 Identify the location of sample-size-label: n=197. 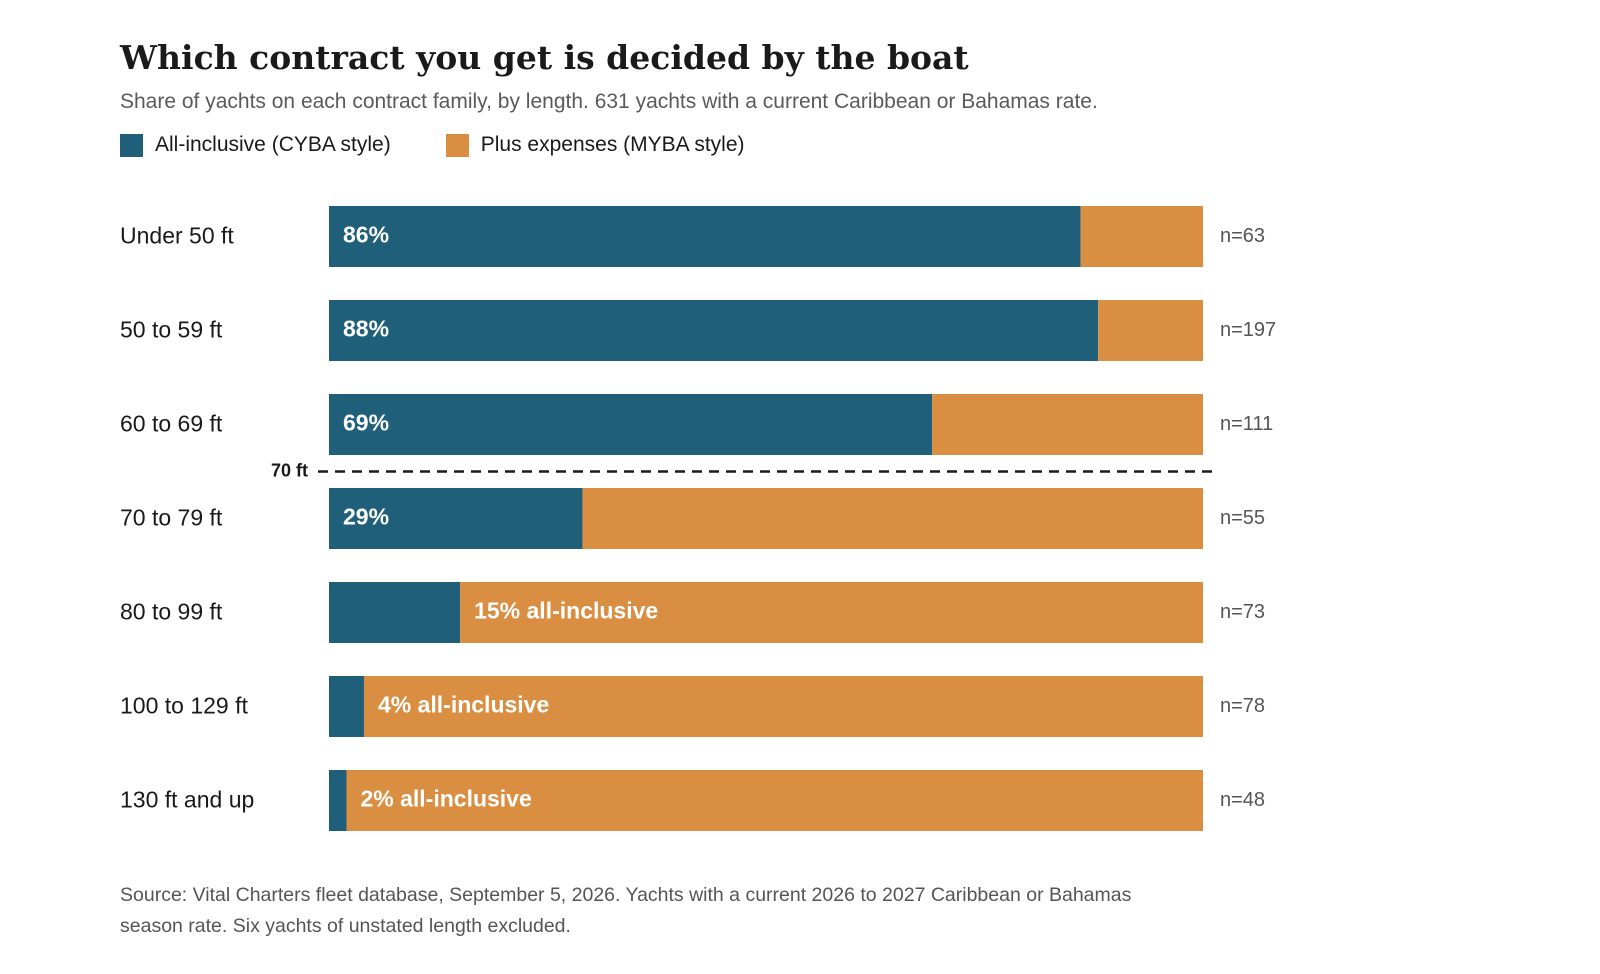
(1248, 330).